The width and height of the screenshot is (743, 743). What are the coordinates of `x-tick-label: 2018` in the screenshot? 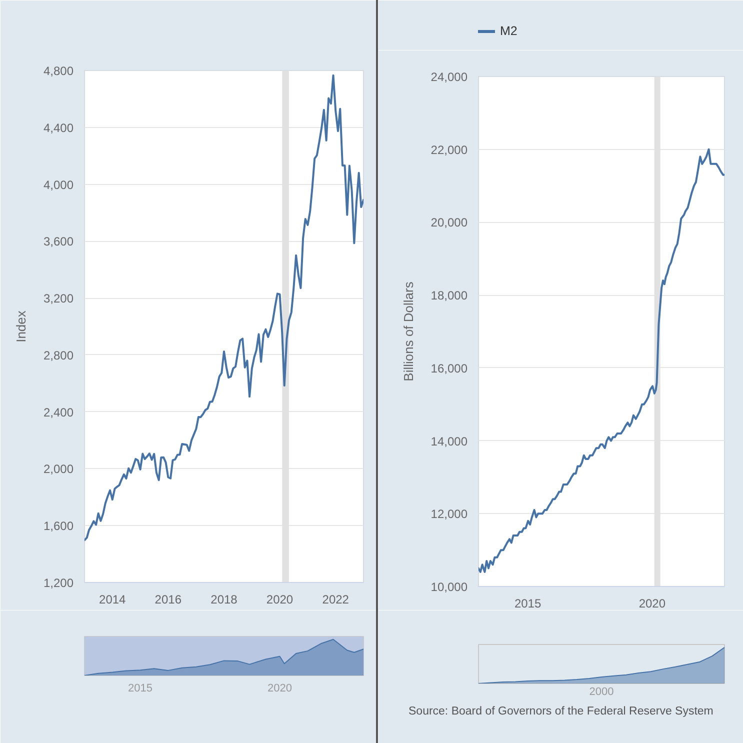 It's located at (224, 599).